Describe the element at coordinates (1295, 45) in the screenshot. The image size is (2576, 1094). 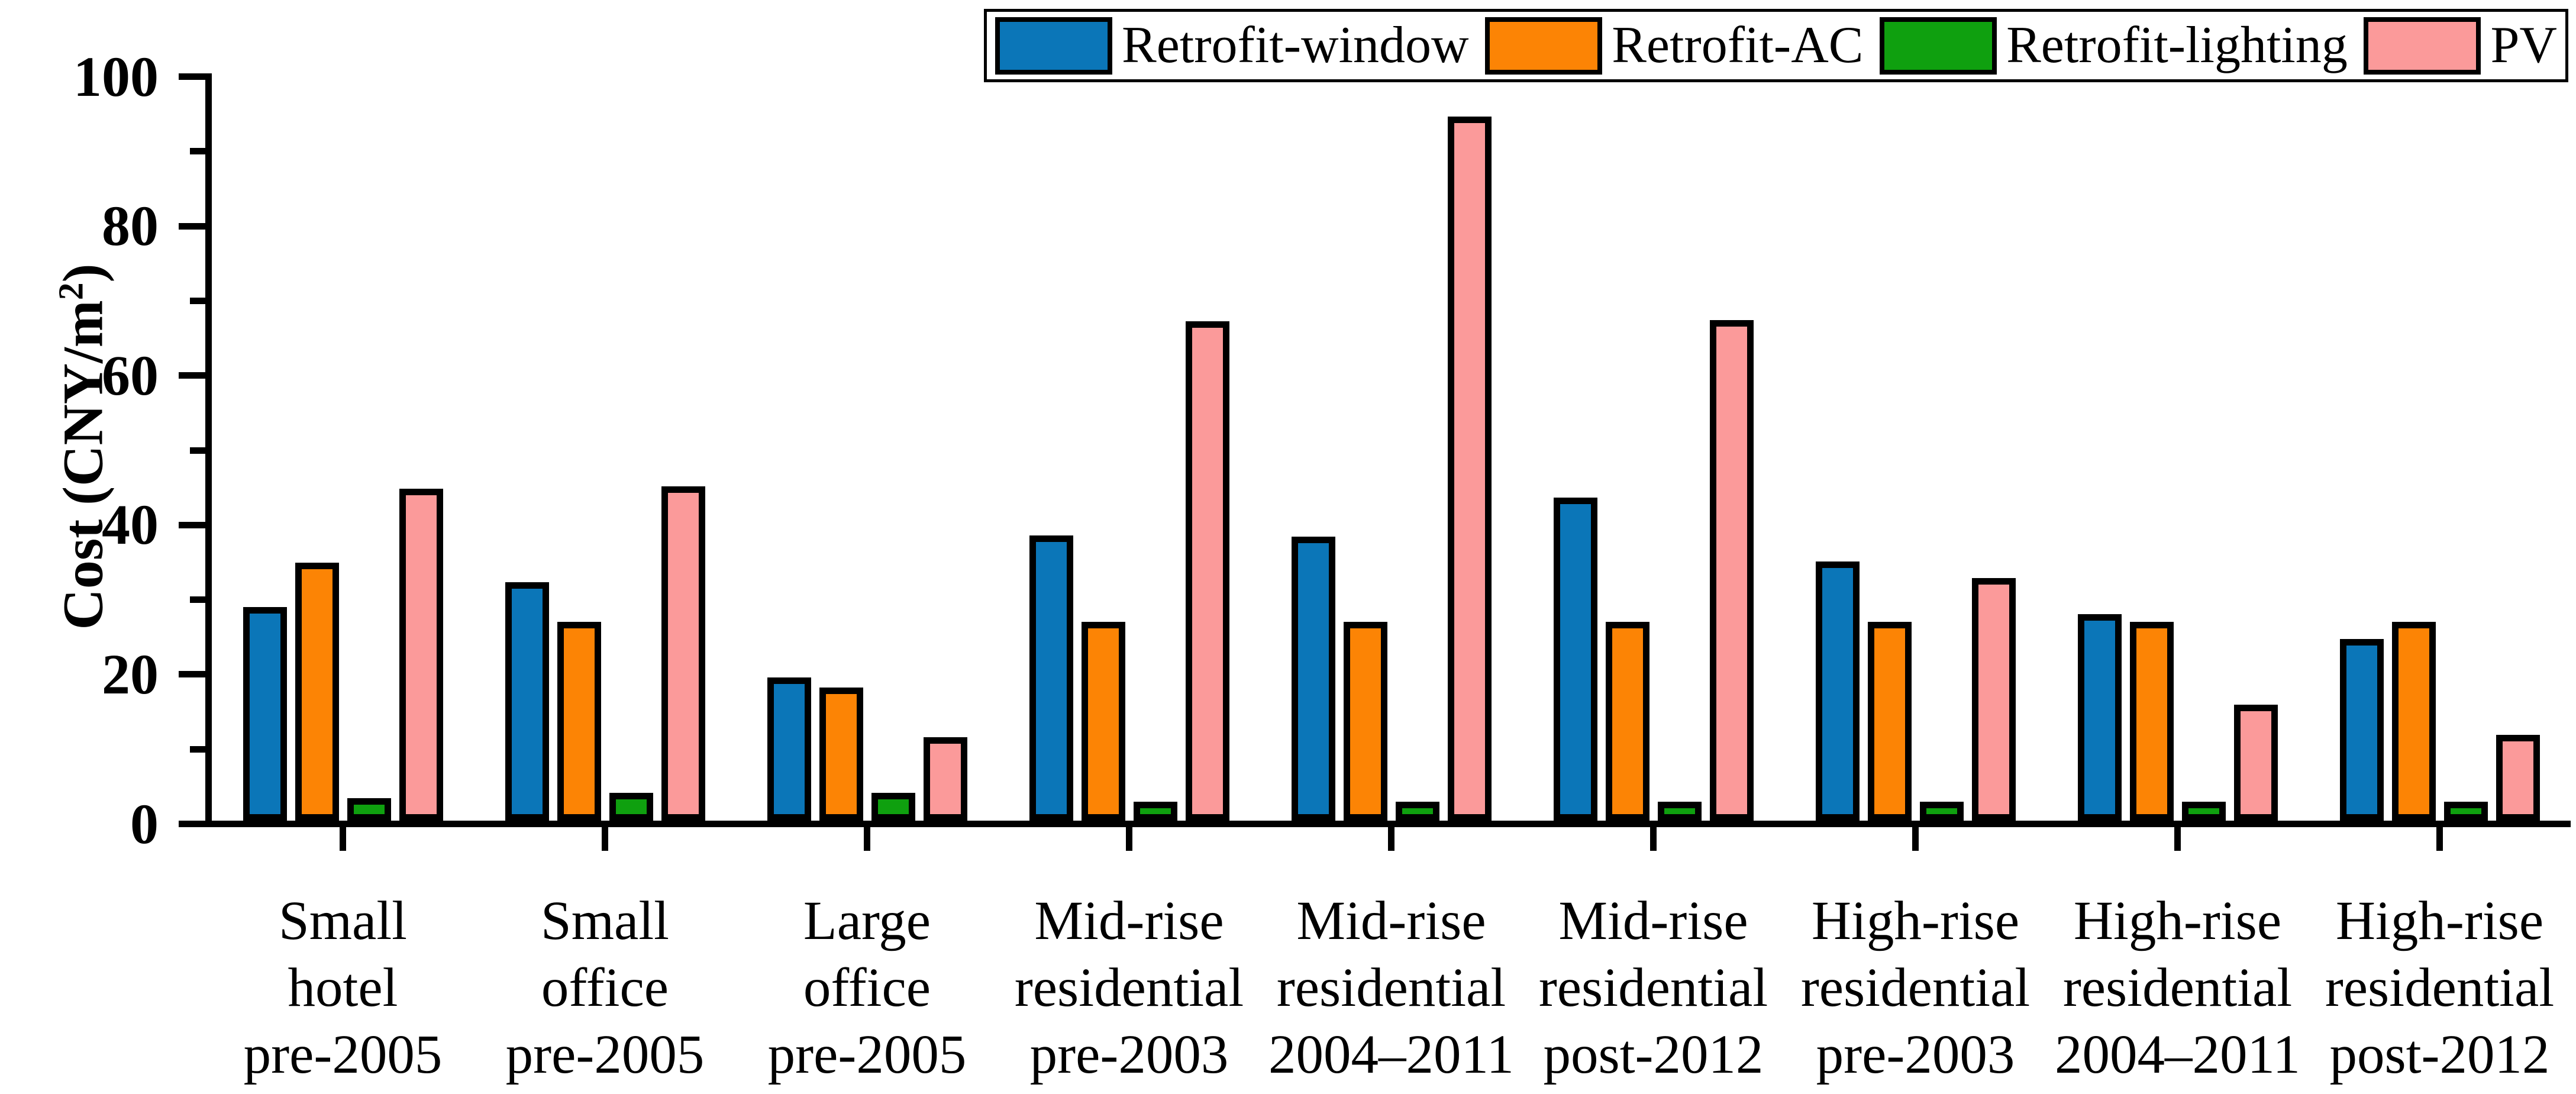
I see `legend-label-retrofit-window: Retrofit-window` at that location.